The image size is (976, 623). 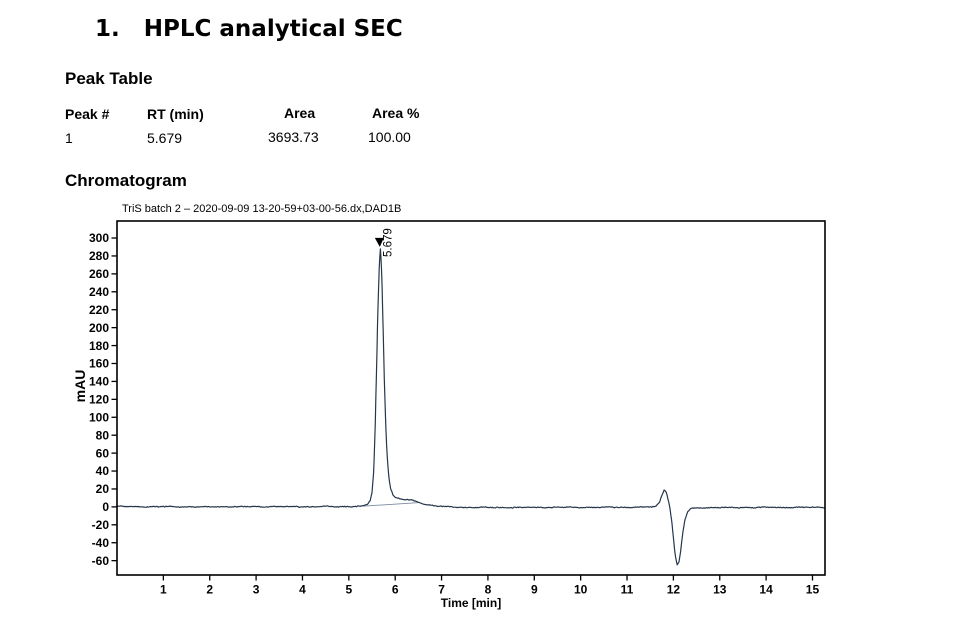 I want to click on x-tick-label: 12, so click(x=674, y=590).